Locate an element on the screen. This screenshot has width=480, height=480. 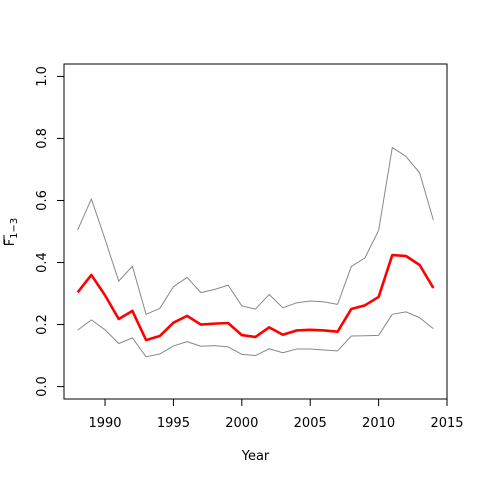
x-tick-label: 2005 is located at coordinates (310, 423).